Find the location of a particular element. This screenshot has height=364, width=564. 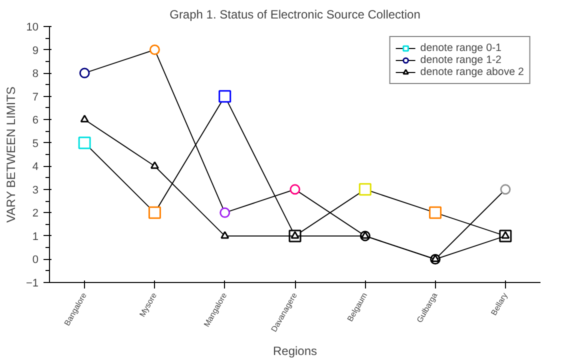

y-tick-label: −1 is located at coordinates (32, 284).